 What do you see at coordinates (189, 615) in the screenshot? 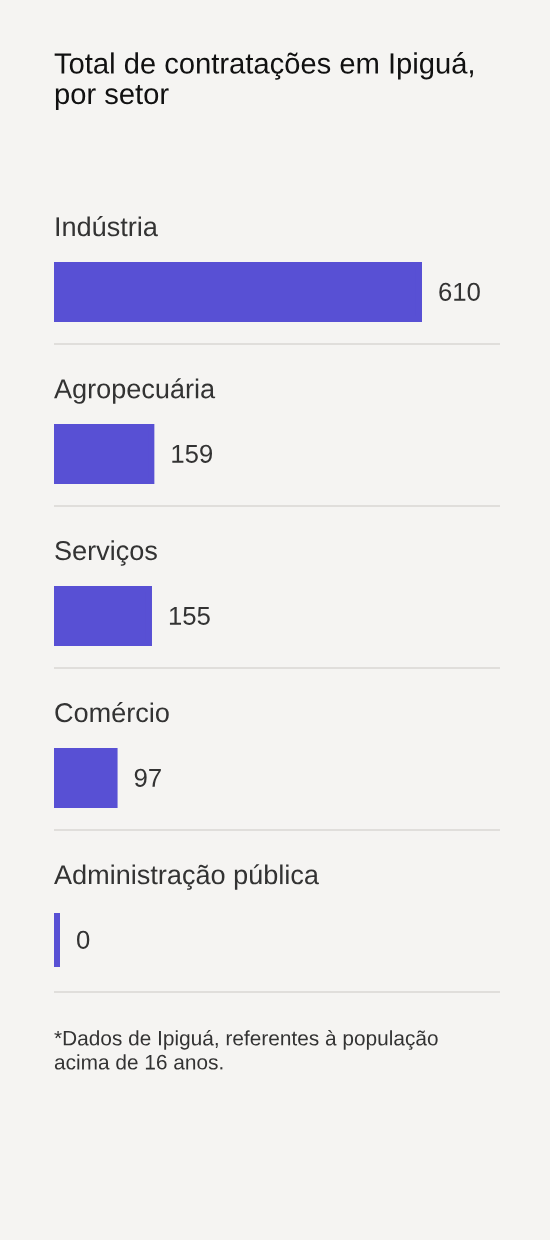
I see `data-label: 155` at bounding box center [189, 615].